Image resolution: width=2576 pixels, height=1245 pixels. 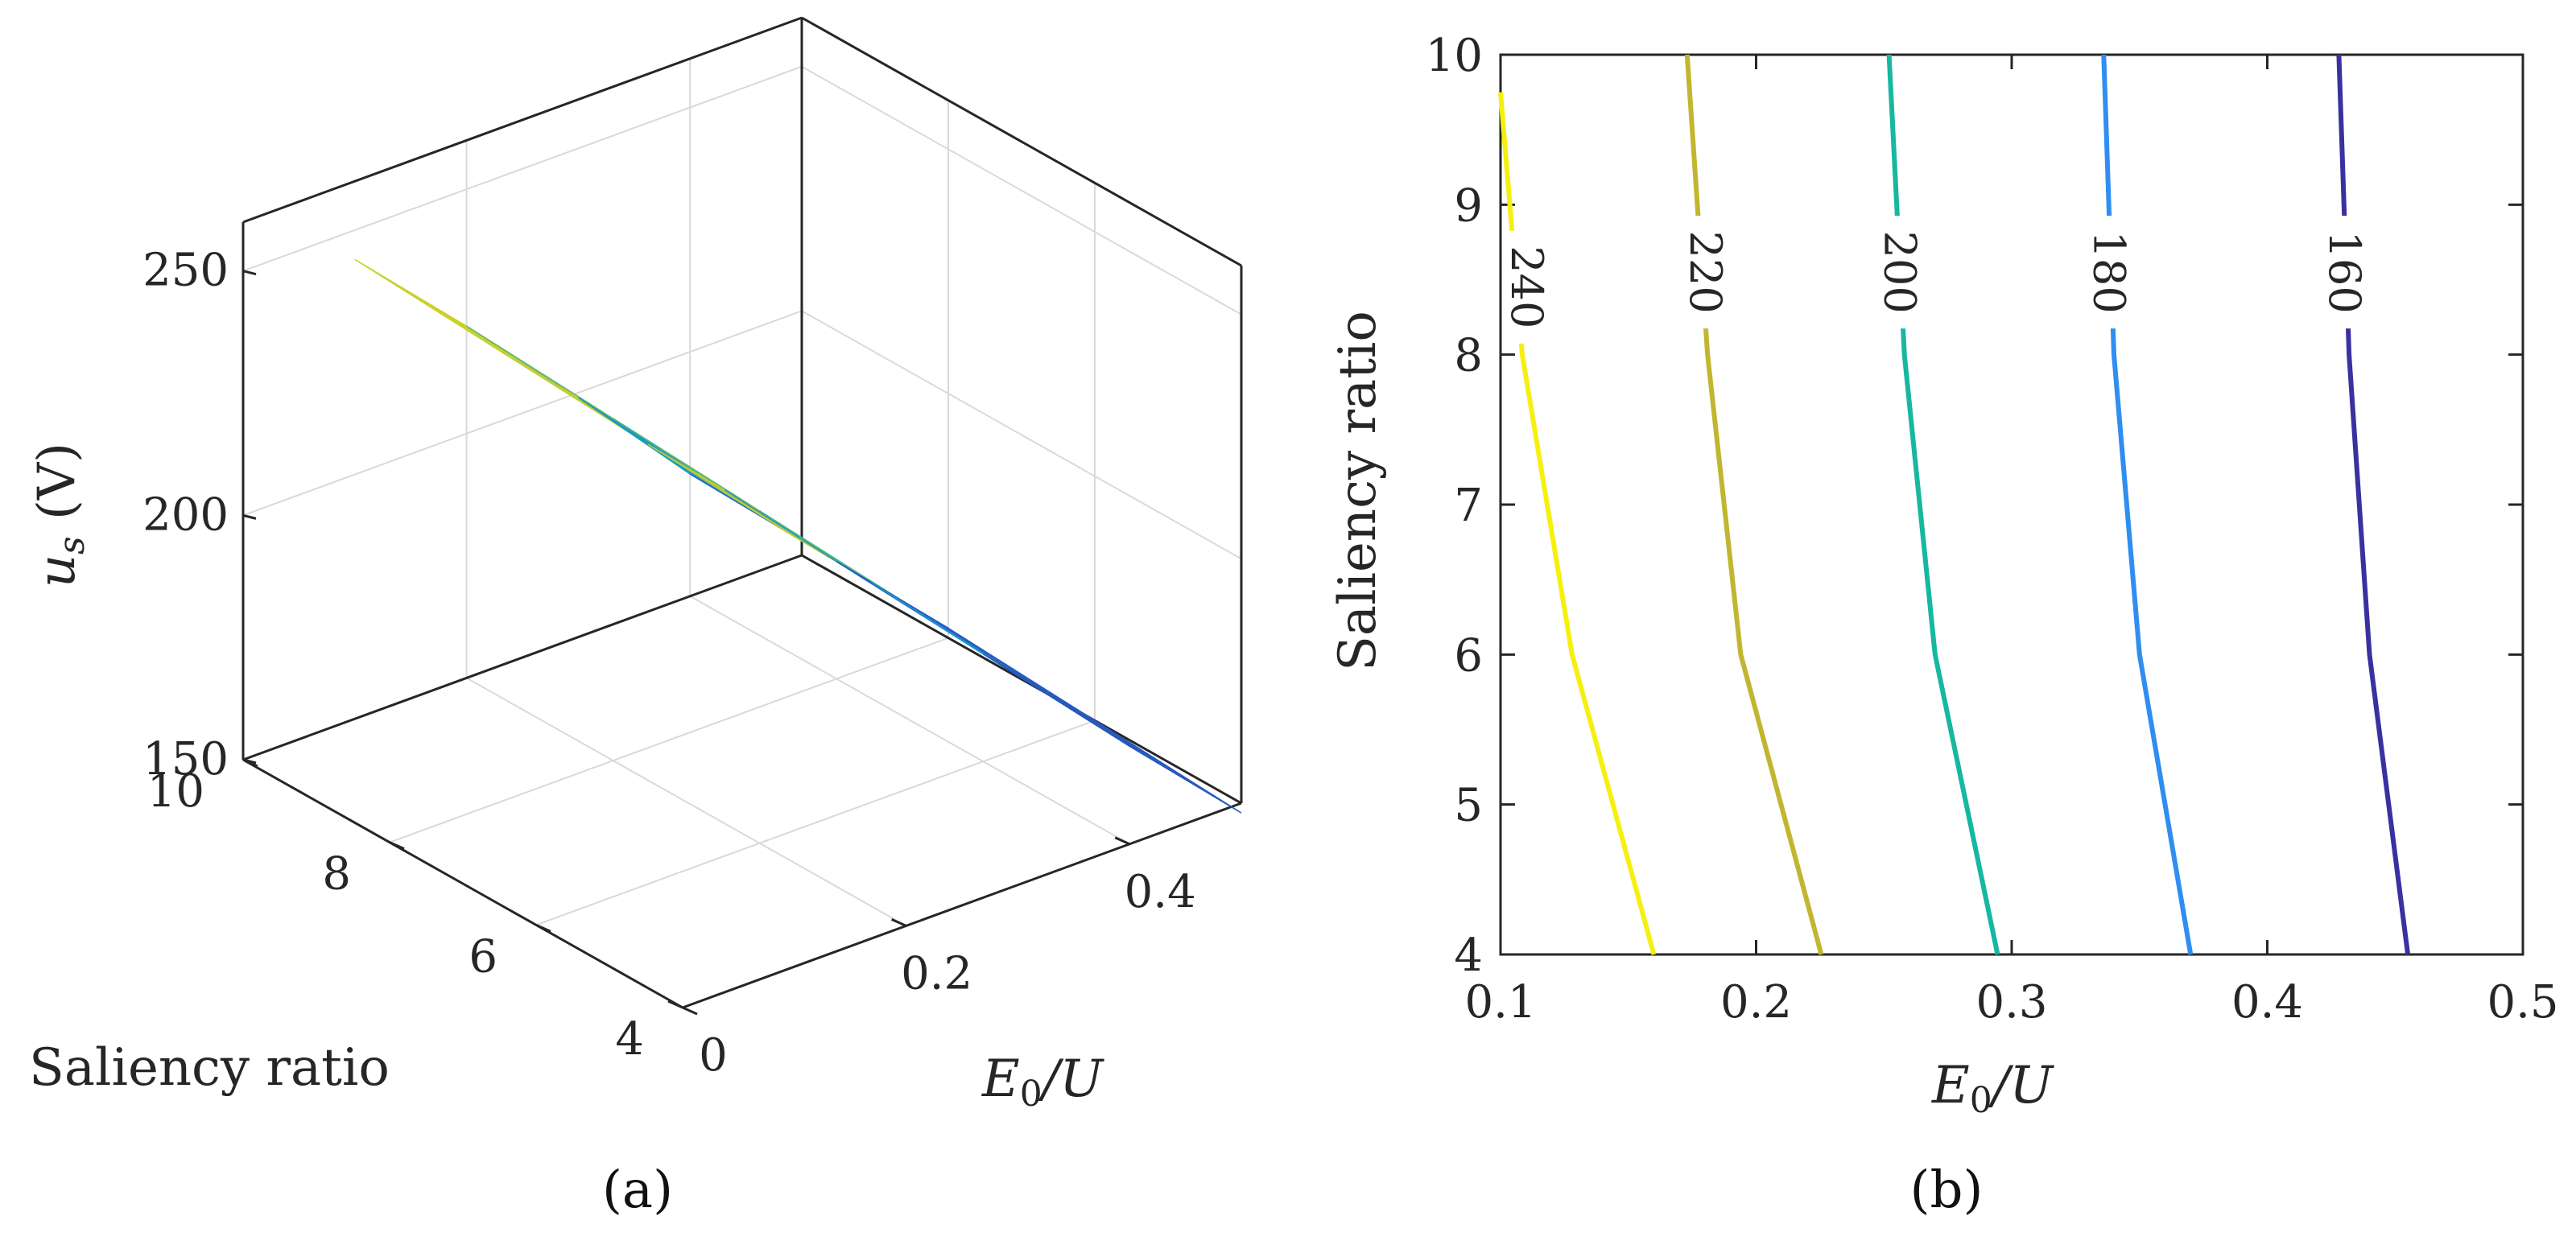 I want to click on x-tick-label: 0.5, so click(x=2522, y=1003).